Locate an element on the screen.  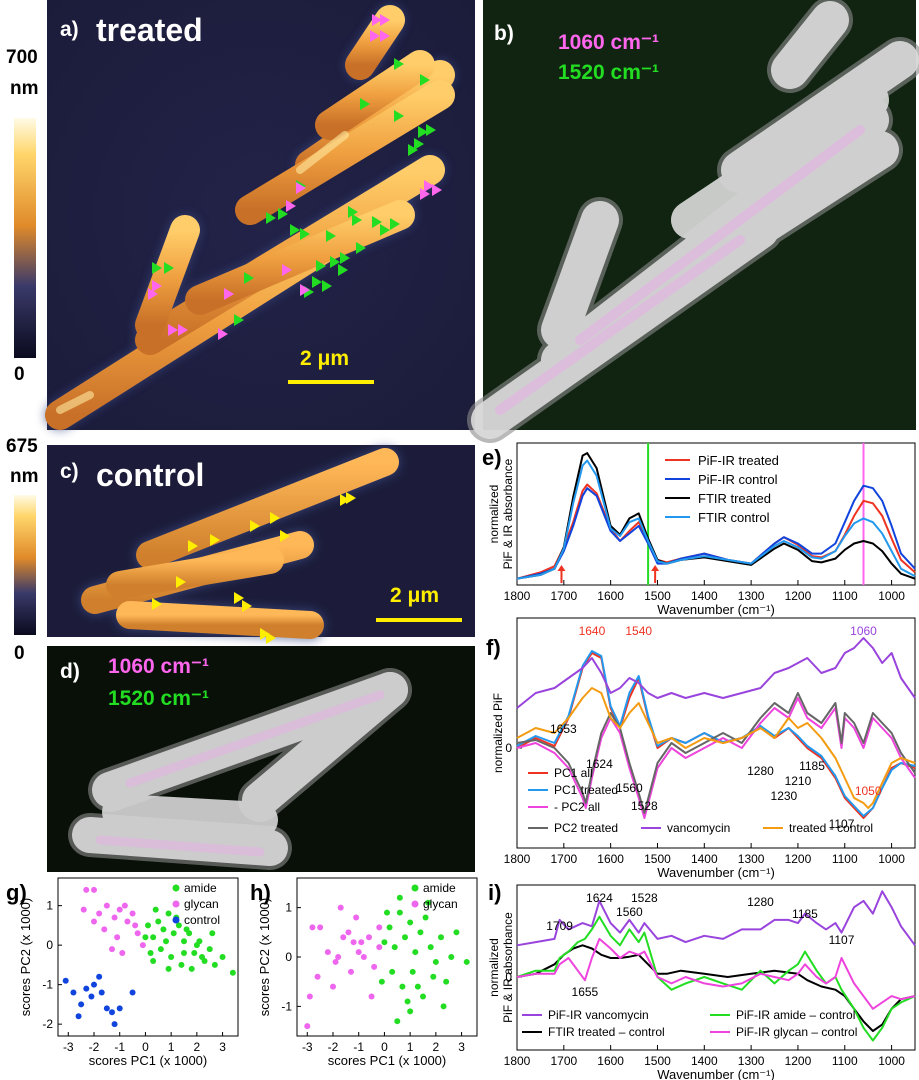
plot-frame is located at coordinates (716, 733).